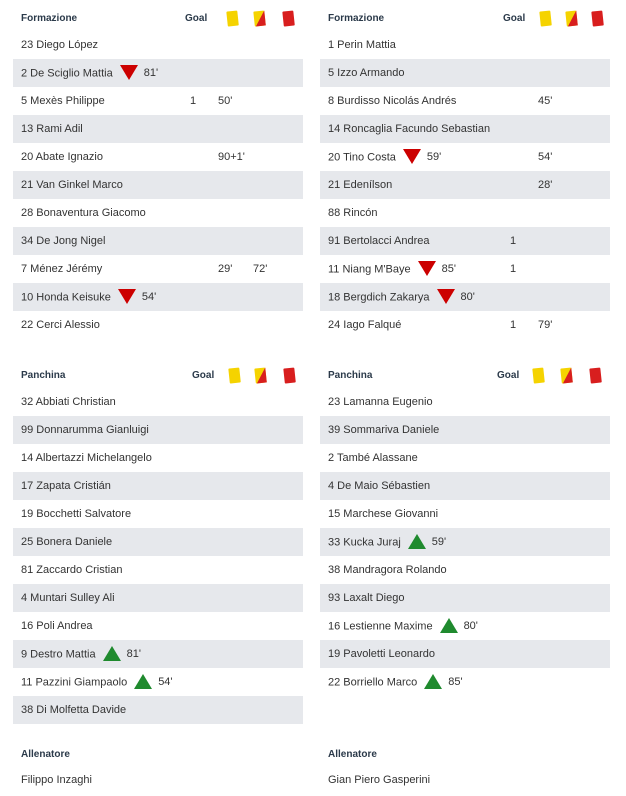  I want to click on player-name-text: 11 Pazzini Giampaolo, so click(74, 682).